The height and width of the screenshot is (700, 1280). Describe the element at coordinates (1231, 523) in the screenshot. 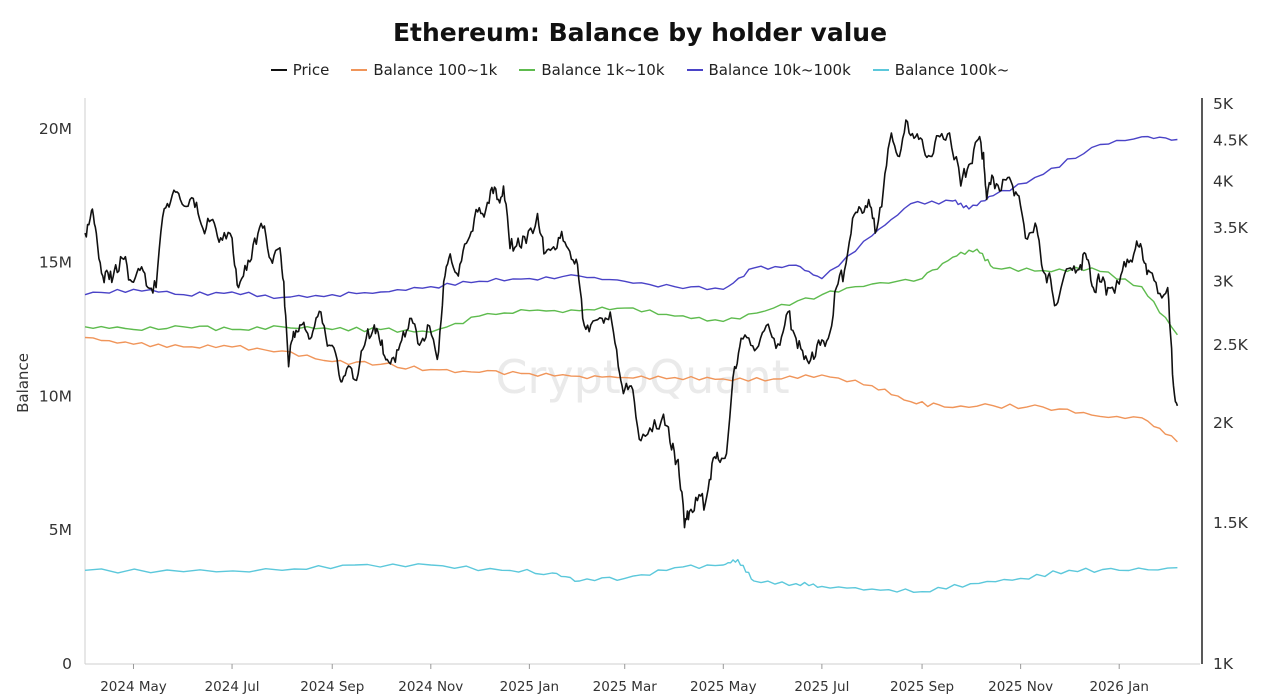

I see `right-tick-label: 1.5K` at that location.